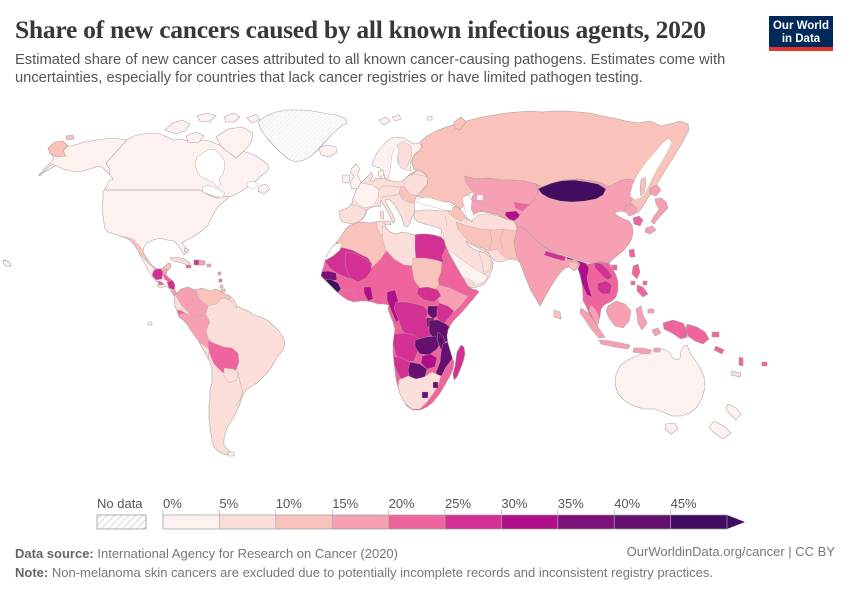 This screenshot has height=600, width=850. What do you see at coordinates (402, 503) in the screenshot?
I see `svg-text: 20%` at bounding box center [402, 503].